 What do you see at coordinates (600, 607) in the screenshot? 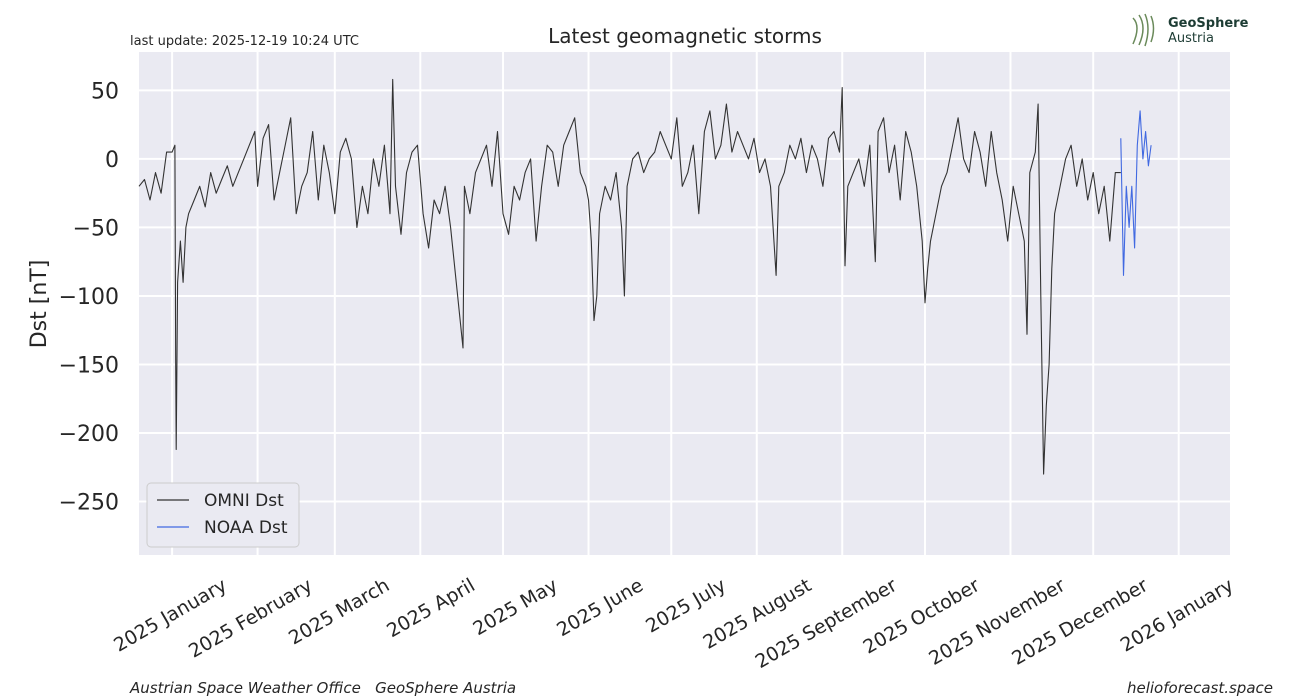
I see `x-tick-label: 2025 June` at bounding box center [600, 607].